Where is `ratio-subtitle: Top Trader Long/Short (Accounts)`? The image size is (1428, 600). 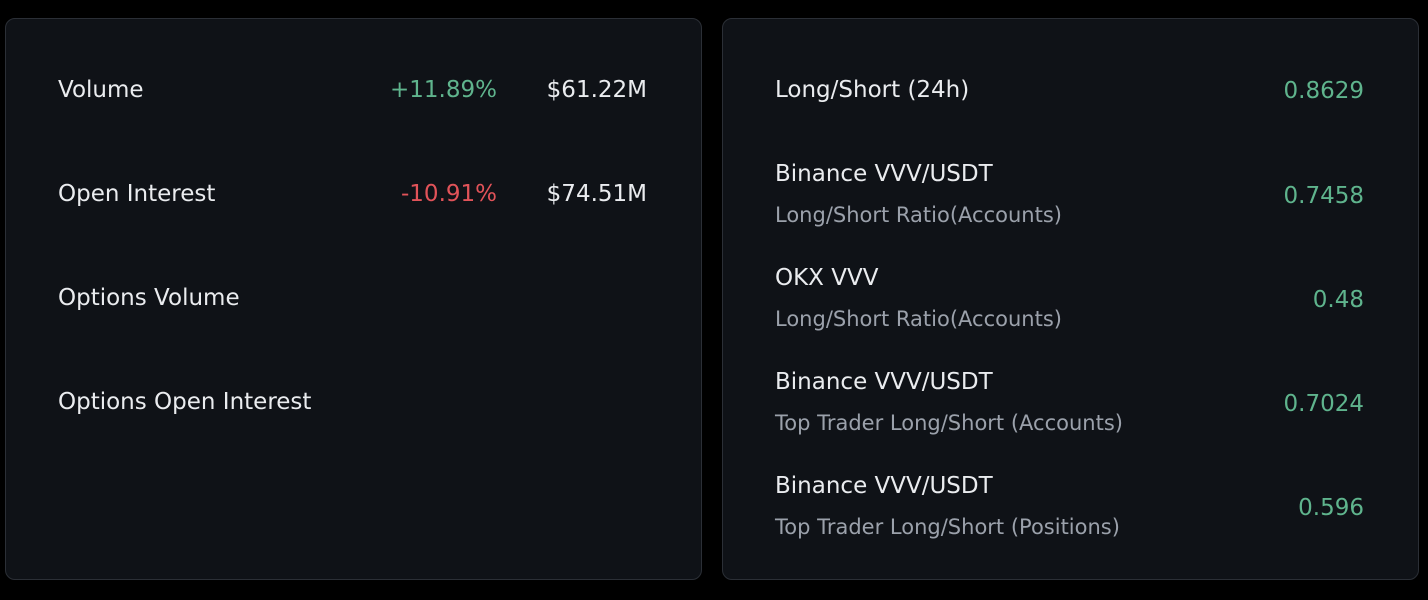
ratio-subtitle: Top Trader Long/Short (Accounts) is located at coordinates (949, 423).